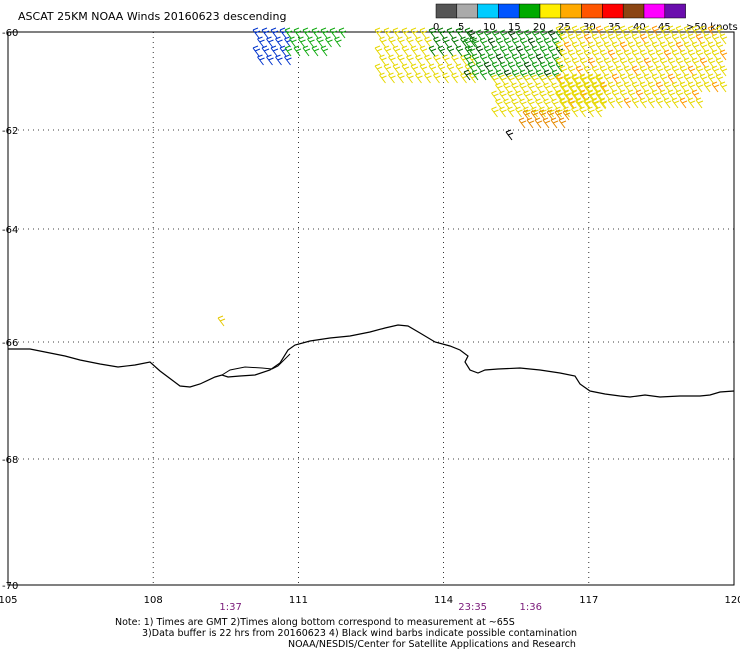  I want to click on legend-tick-label: 20, so click(539, 27).